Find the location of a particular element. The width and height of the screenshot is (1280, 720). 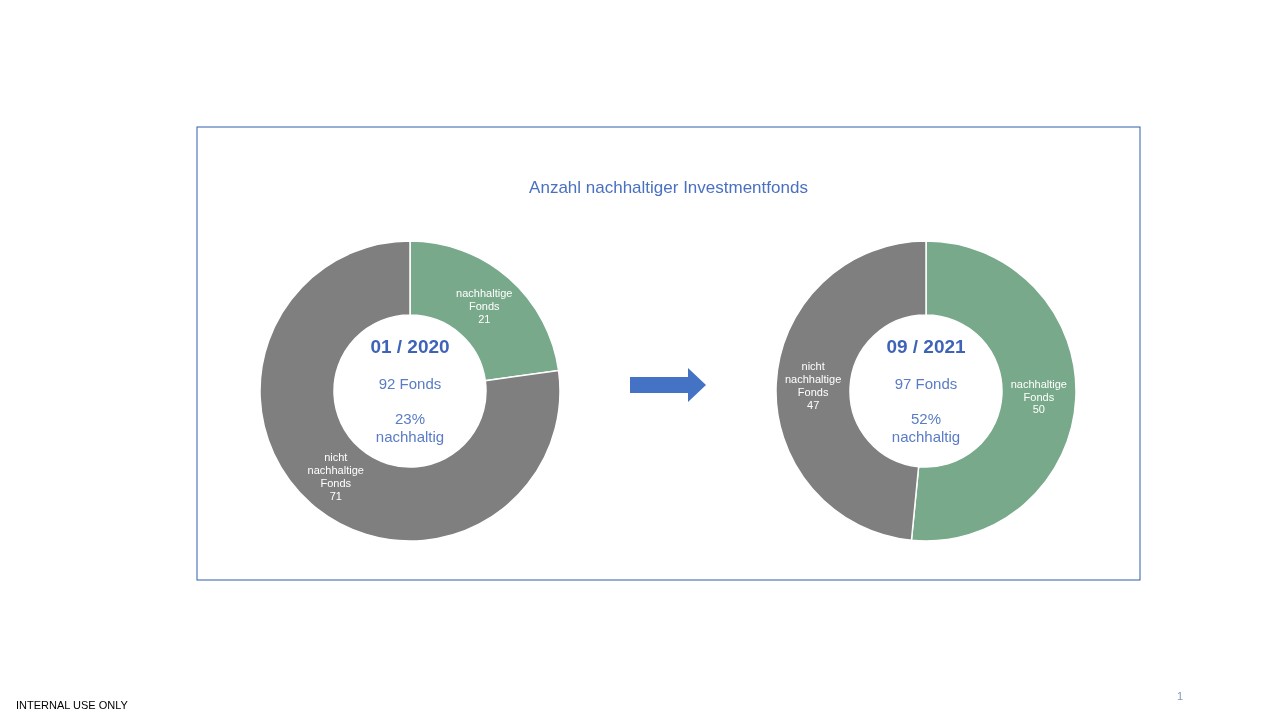

text: 52% nachhaltig is located at coordinates (926, 427).